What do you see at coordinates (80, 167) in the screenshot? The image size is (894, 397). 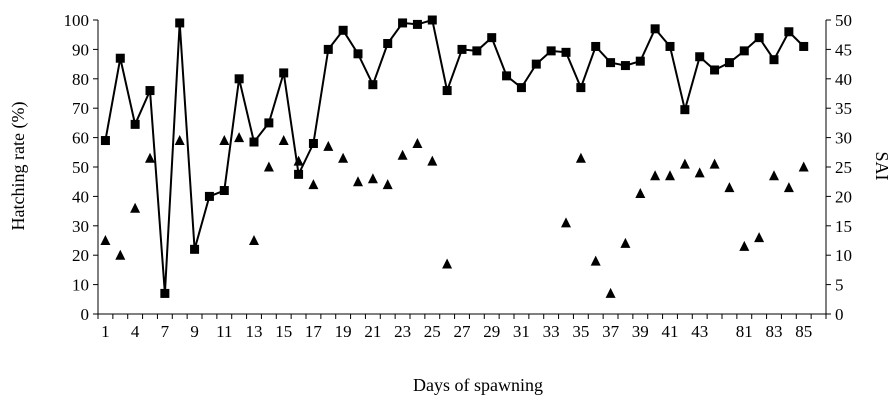 I see `y-left-tick-label: 50` at bounding box center [80, 167].